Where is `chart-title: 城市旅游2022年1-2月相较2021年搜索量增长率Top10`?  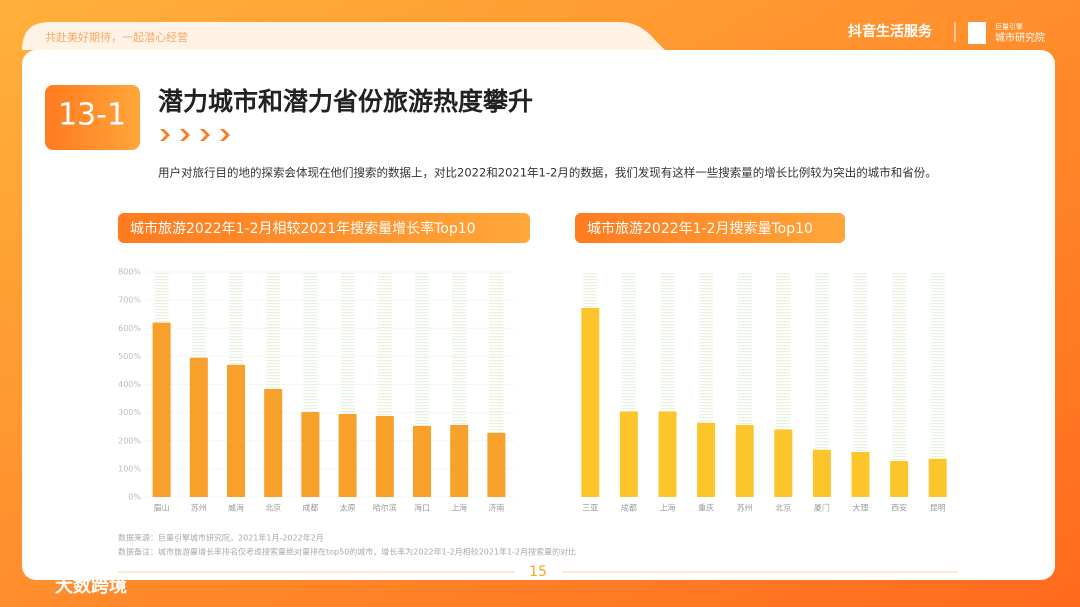
chart-title: 城市旅游2022年1-2月相较2021年搜索量增长率Top10 is located at coordinates (303, 228).